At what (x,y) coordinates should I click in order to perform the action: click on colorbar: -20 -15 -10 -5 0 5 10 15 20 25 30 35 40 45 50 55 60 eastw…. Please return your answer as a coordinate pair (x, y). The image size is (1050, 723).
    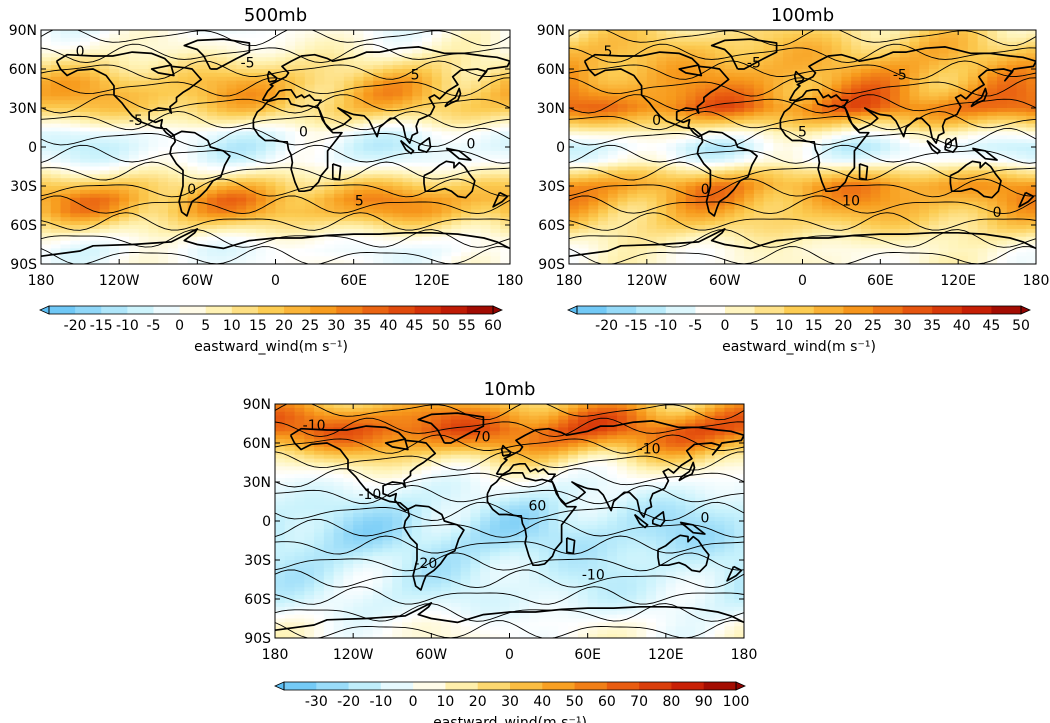
    Looking at the image, I should click on (271, 330).